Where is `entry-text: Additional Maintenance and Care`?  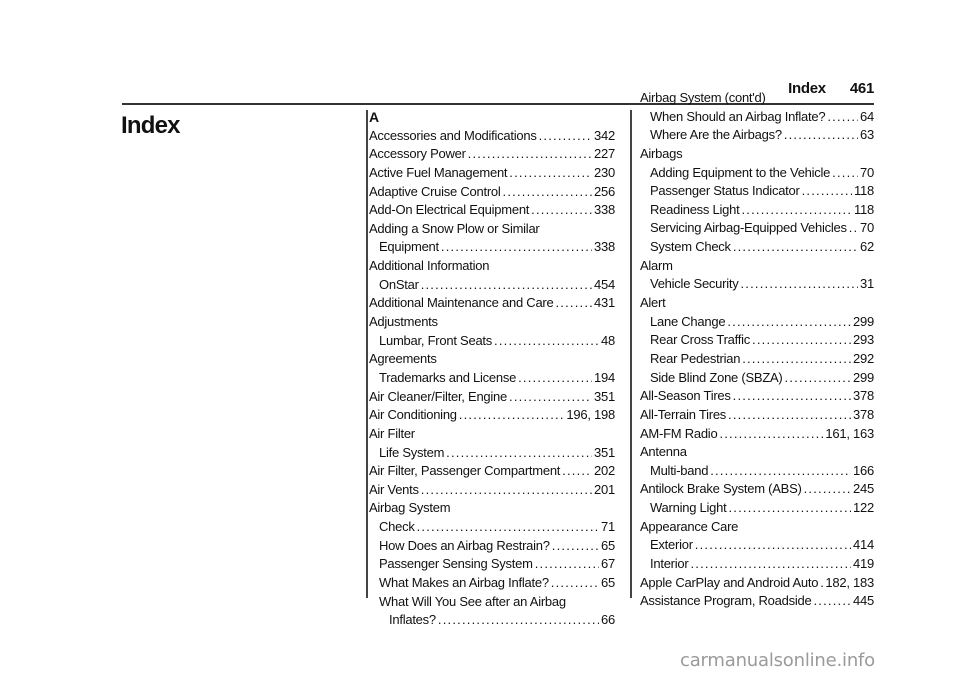 entry-text: Additional Maintenance and Care is located at coordinates (461, 303).